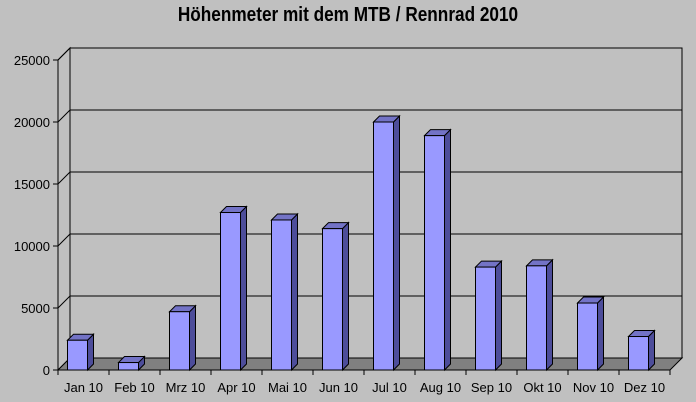 The width and height of the screenshot is (696, 402). Describe the element at coordinates (348, 15) in the screenshot. I see `chart-title: Höhenmeter mit dem MTB / Rennrad 2010` at that location.